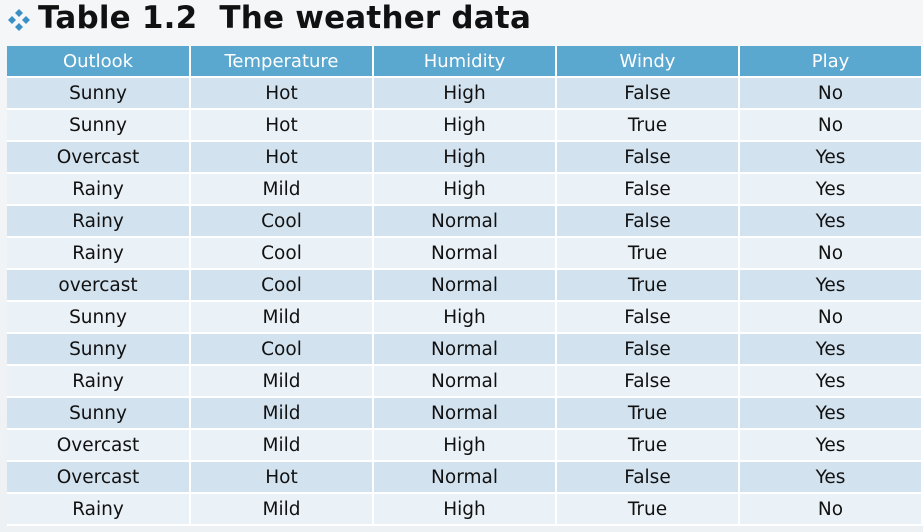  I want to click on table-row: Sunny Cool Normal False Yes, so click(465, 349).